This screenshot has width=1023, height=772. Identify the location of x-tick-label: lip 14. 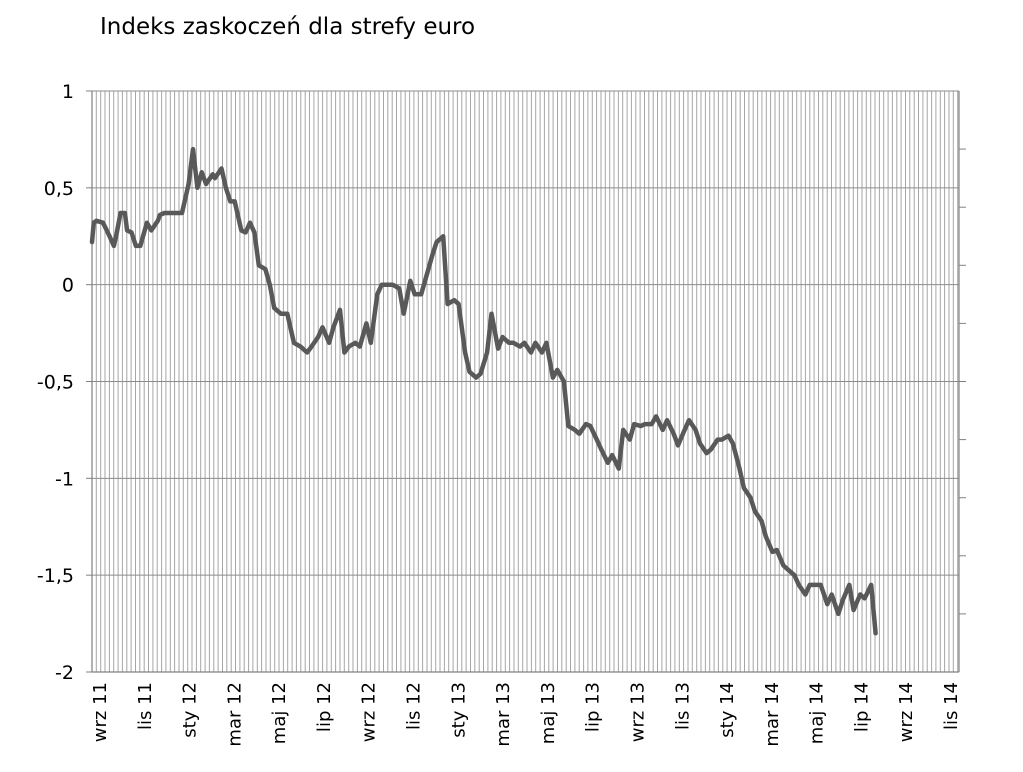
(861, 707).